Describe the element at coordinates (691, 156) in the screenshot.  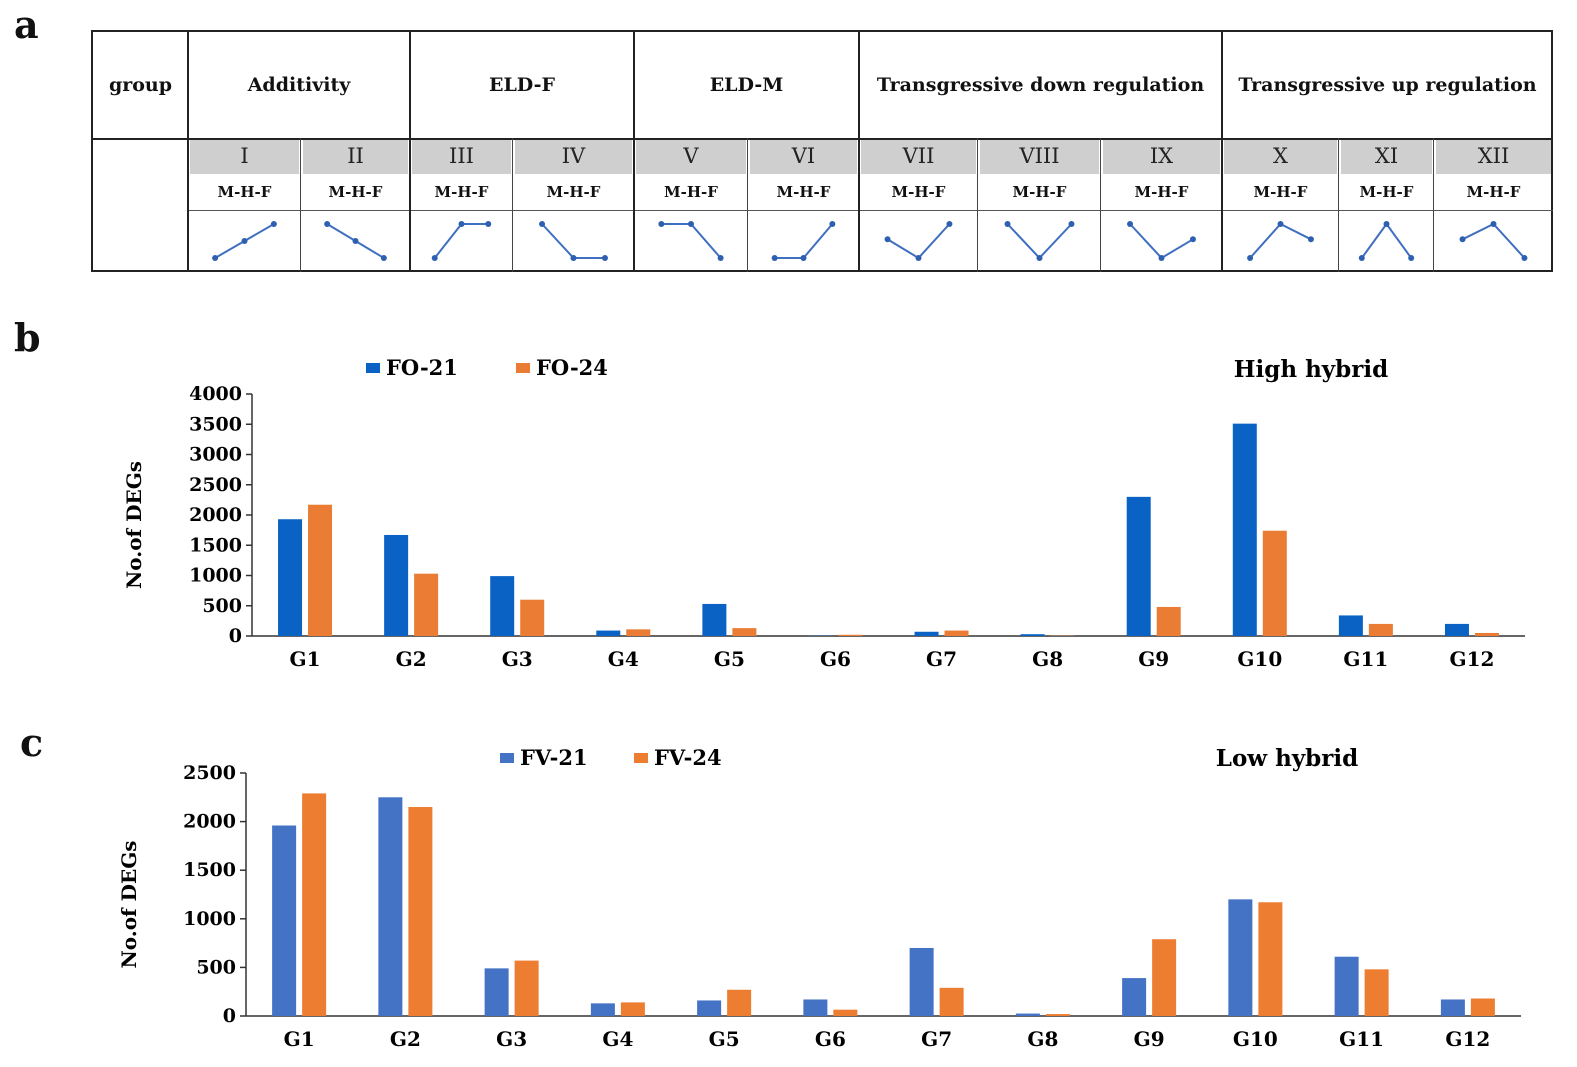
I see `class-numeral: V` at that location.